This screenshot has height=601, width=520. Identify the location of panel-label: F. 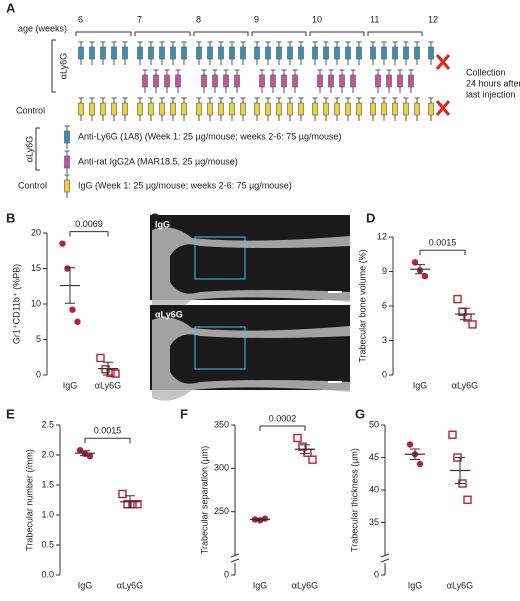
(184, 413).